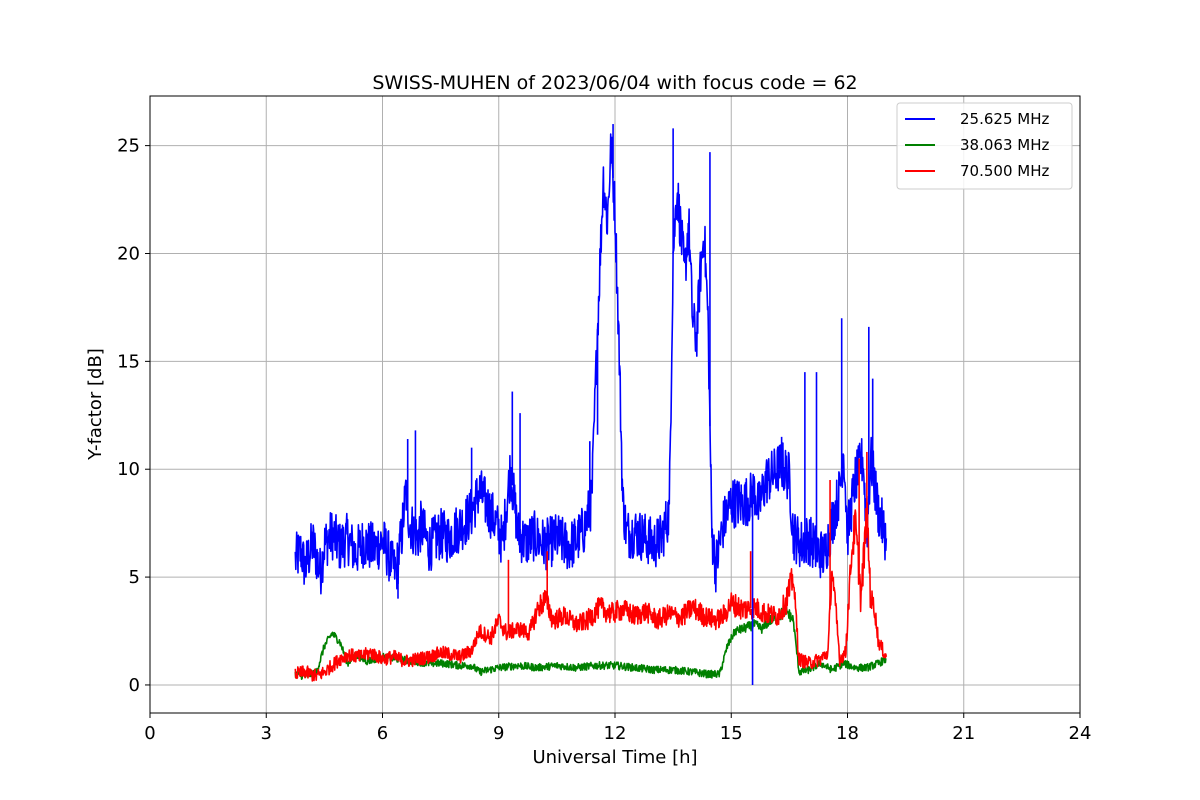  Describe the element at coordinates (128, 253) in the screenshot. I see `y-tick-label: 20` at that location.